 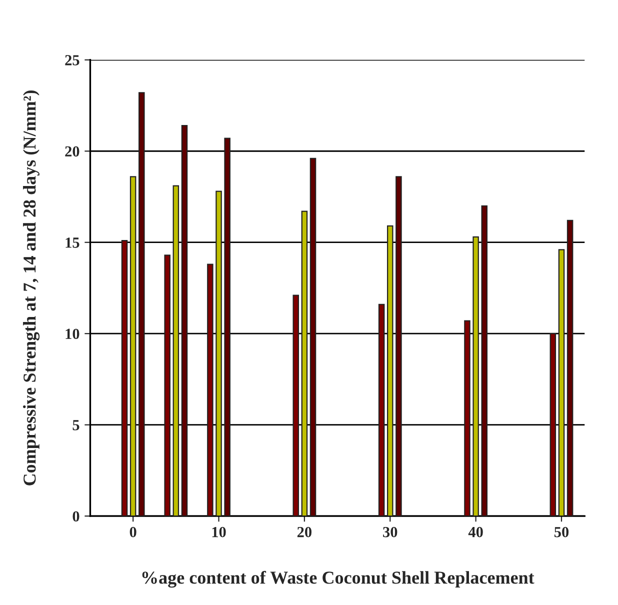 I want to click on y-tick-label: 10, so click(x=73, y=334).